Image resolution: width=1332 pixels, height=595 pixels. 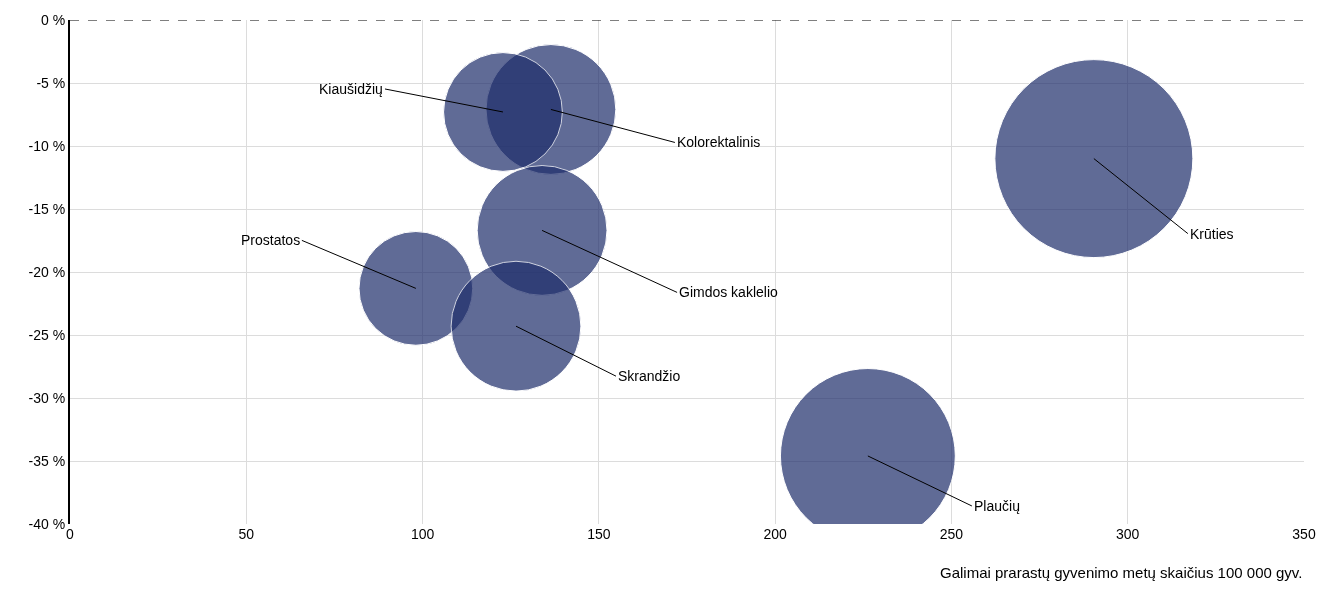 I want to click on x-tick-label: 300, so click(x=1128, y=534).